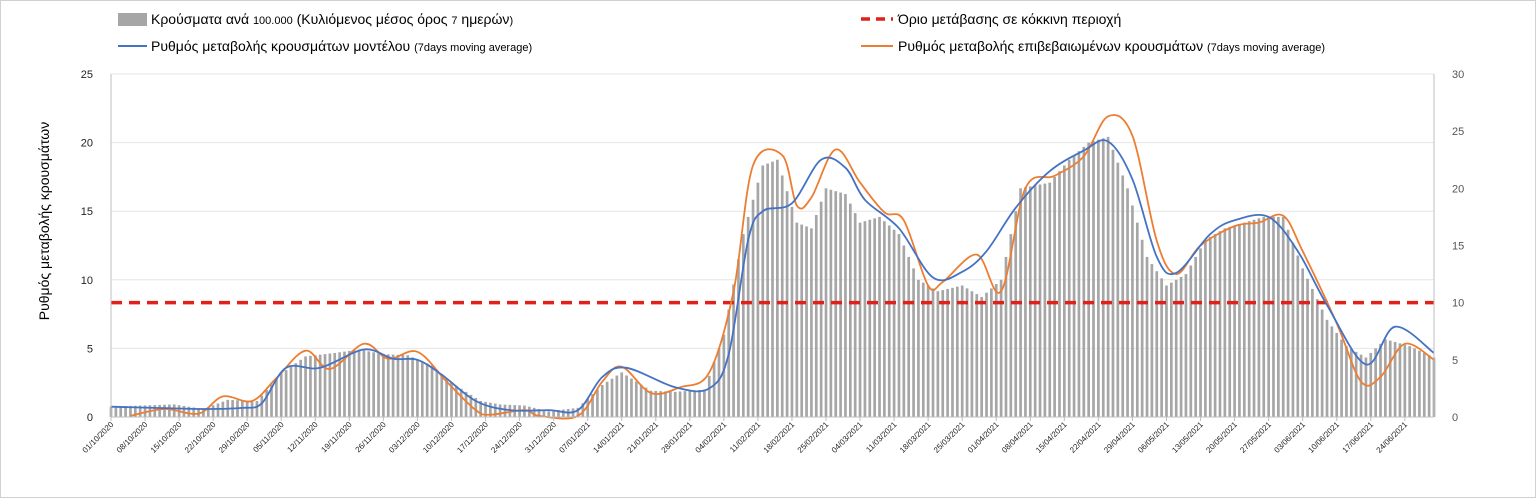 The height and width of the screenshot is (499, 1536). I want to click on legend-threshold-label: Όριο μετάβασης σε κόκκινη περιοχή, so click(1009, 19).